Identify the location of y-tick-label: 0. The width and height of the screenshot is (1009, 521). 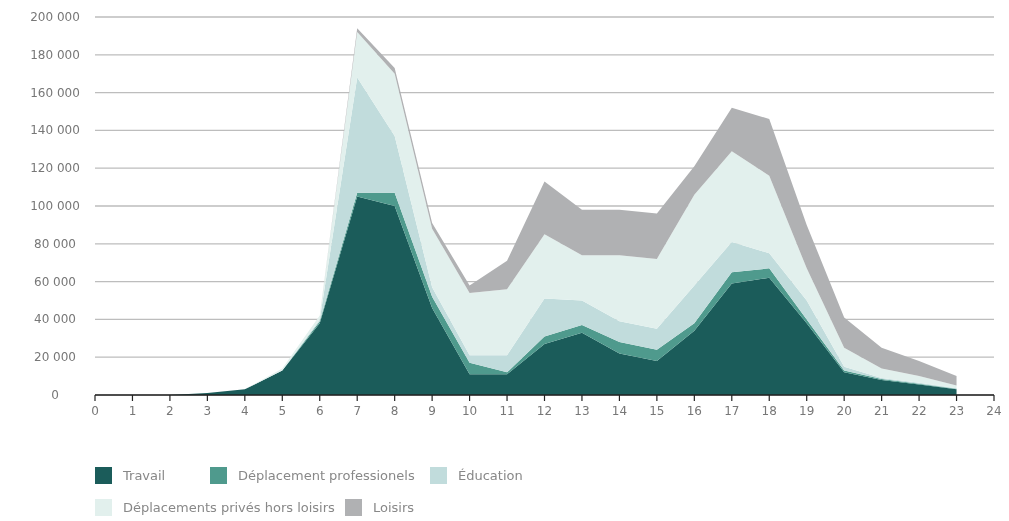
(55, 395).